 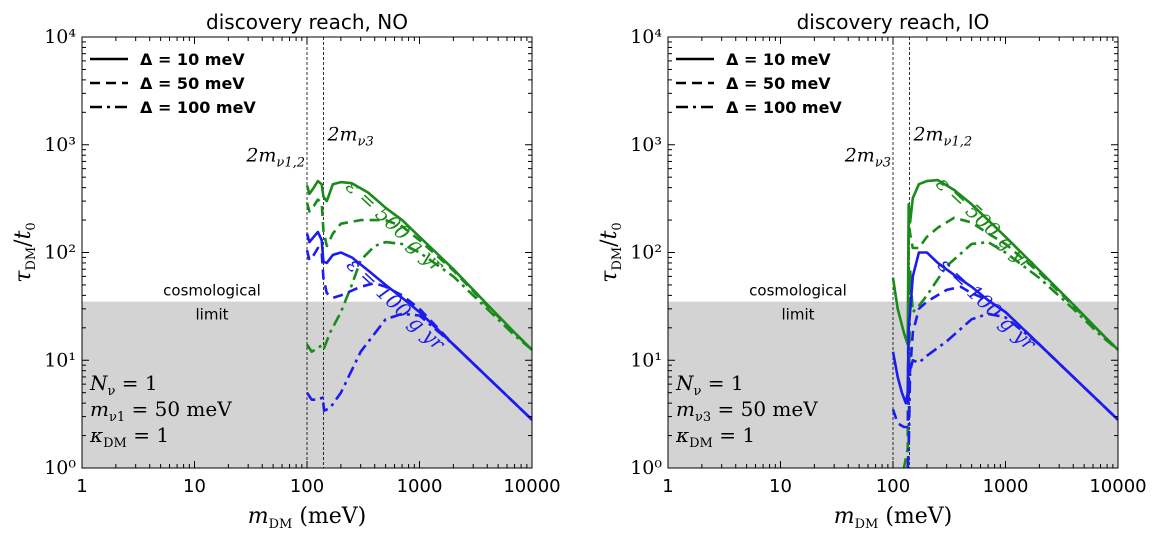 What do you see at coordinates (893, 22) in the screenshot?
I see `chart-title: discovery reach, IO` at bounding box center [893, 22].